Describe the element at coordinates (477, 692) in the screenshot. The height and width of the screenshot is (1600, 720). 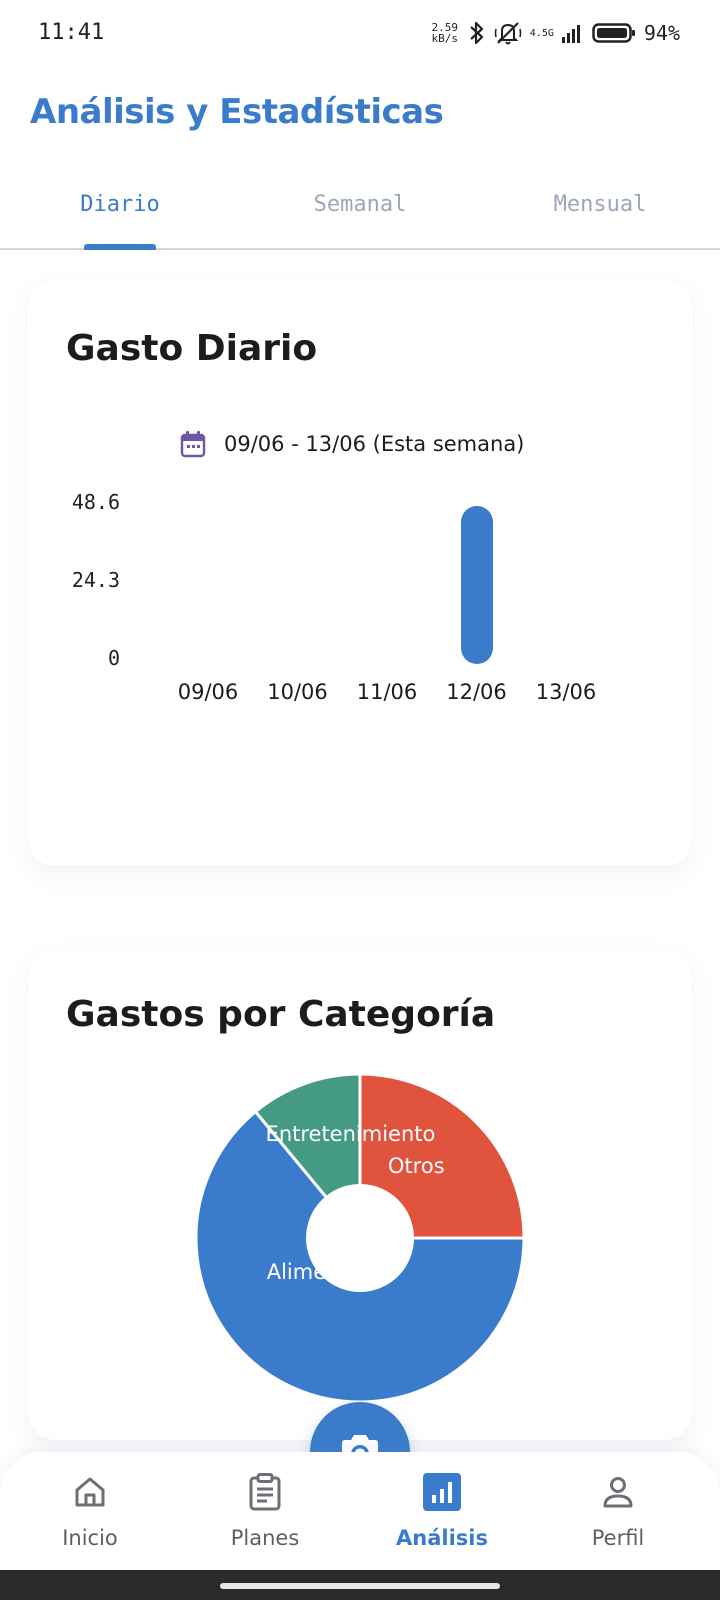
I see `x-axis-label: 12/06` at that location.